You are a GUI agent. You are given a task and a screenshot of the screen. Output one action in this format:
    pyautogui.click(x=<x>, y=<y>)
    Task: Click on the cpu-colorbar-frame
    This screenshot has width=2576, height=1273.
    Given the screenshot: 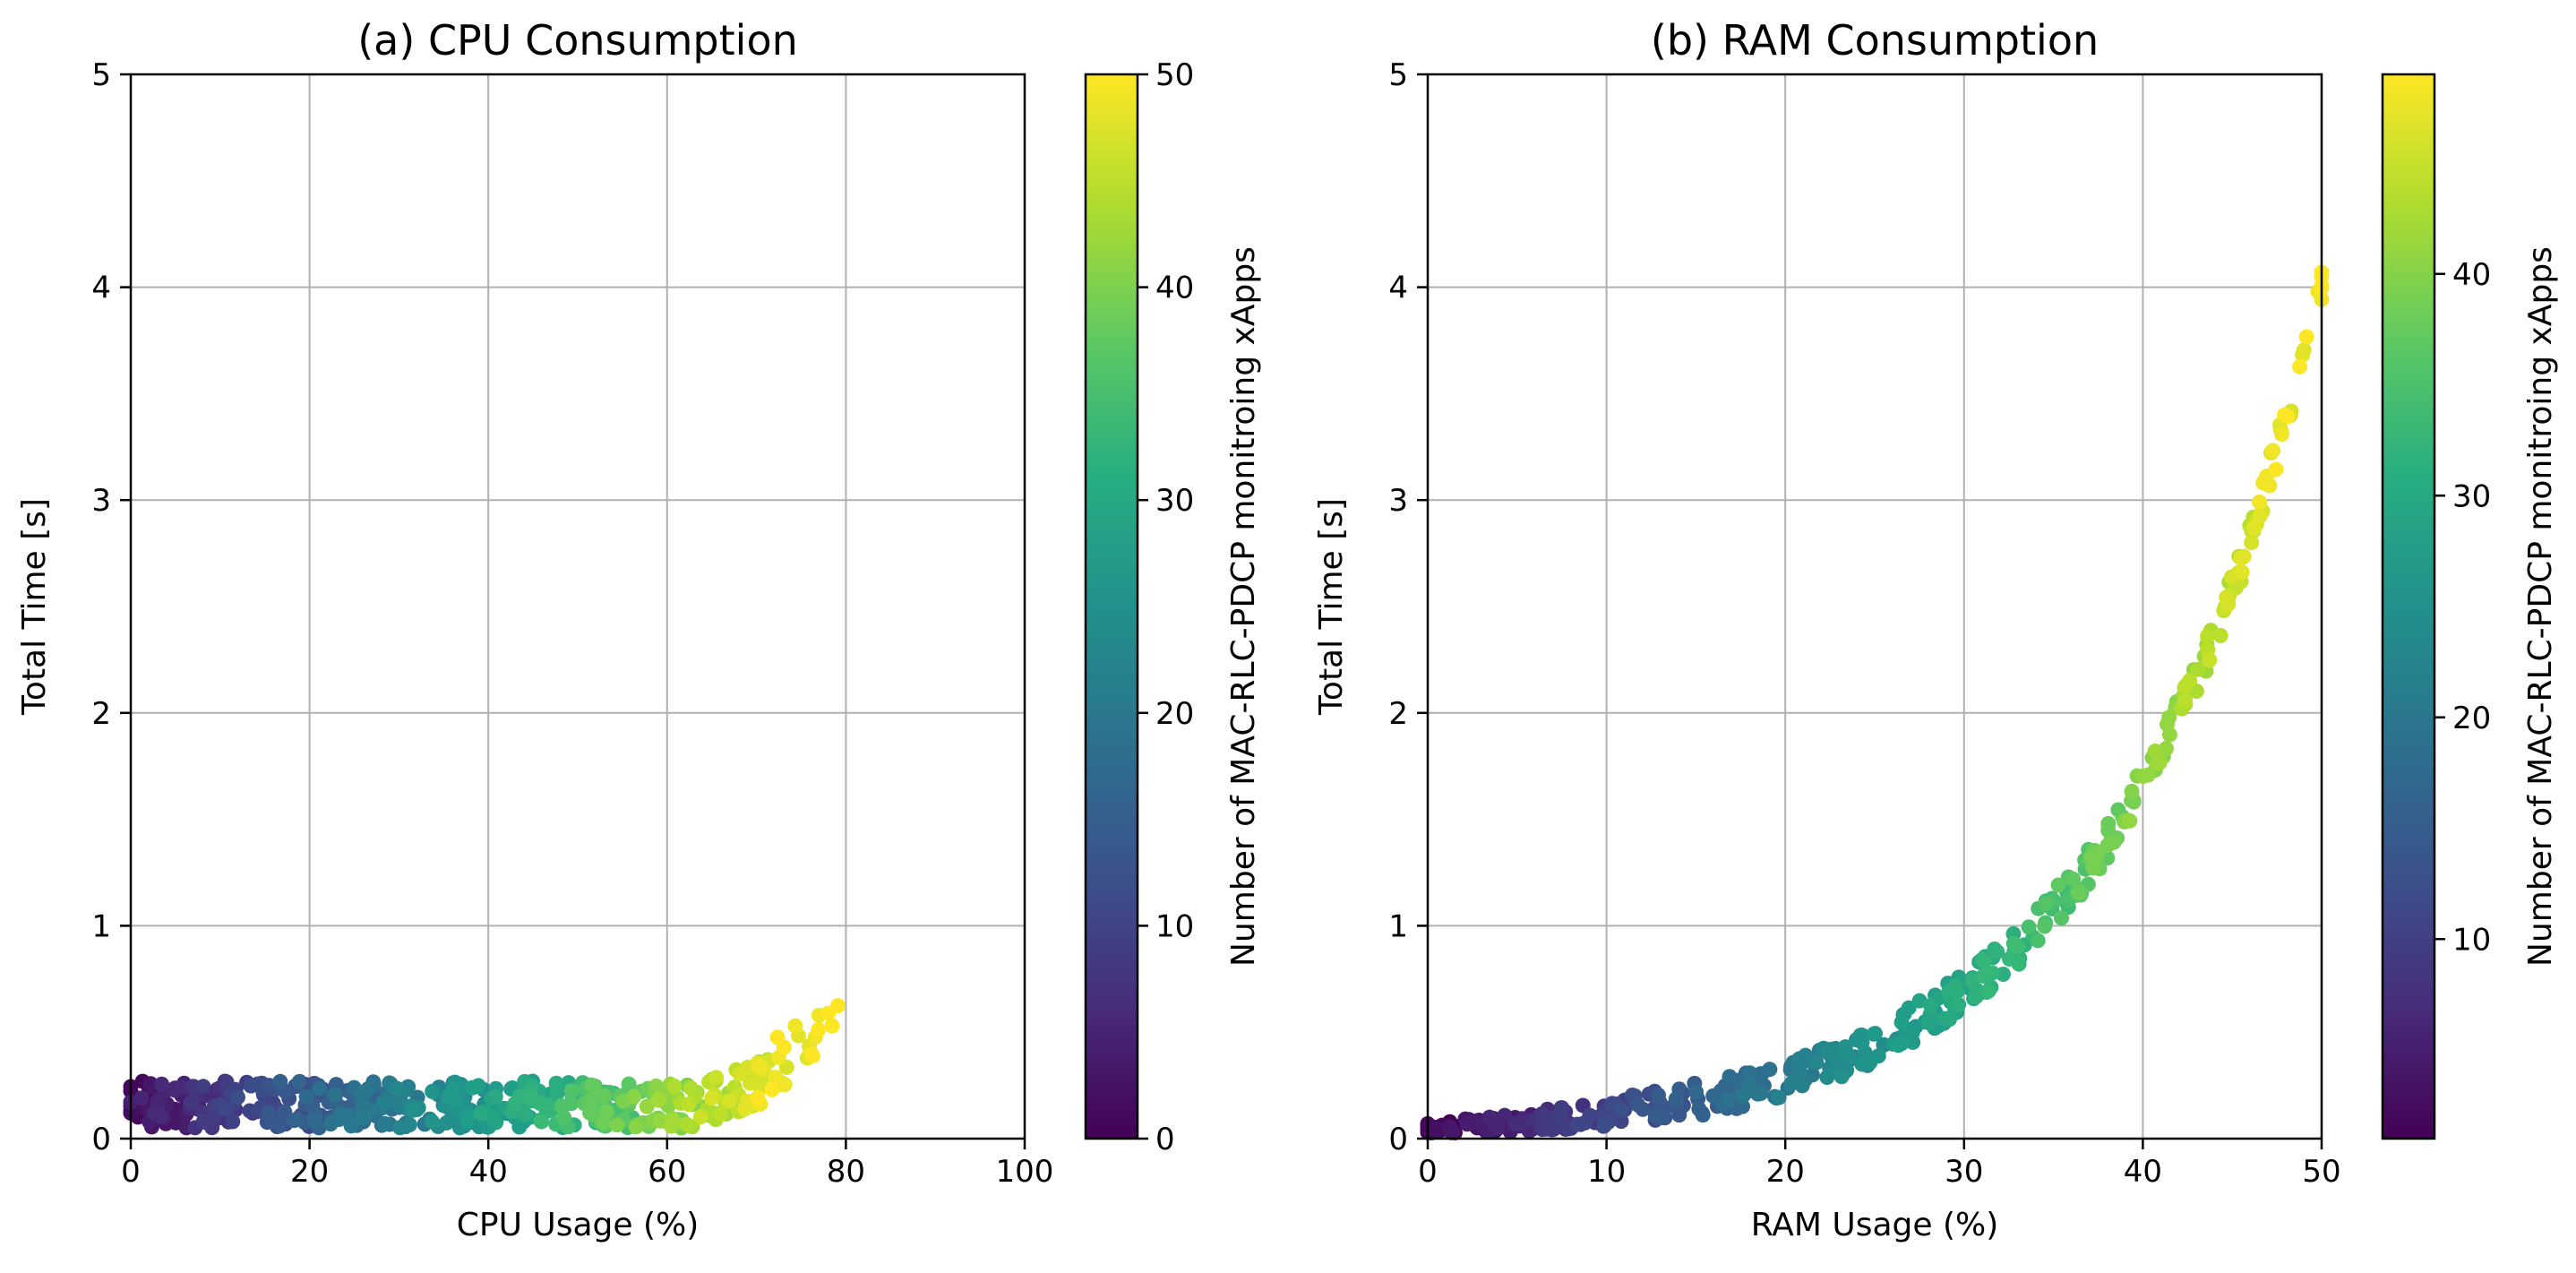 What is the action you would take?
    pyautogui.click(x=1111, y=606)
    